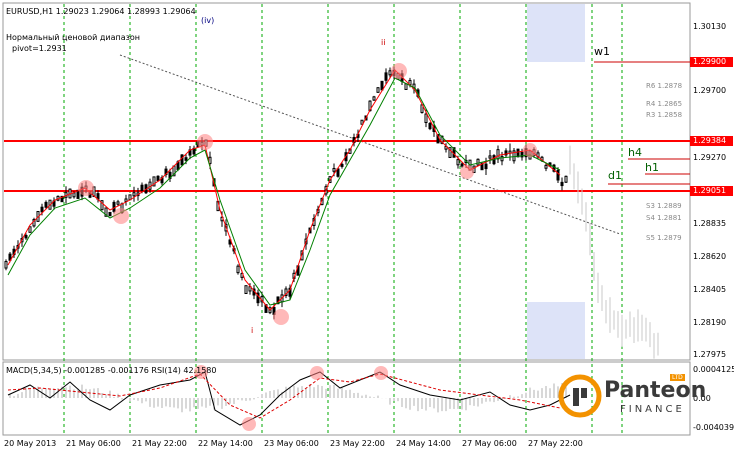 Image resolution: width=734 pixels, height=459 pixels. I want to click on macd-highlights, so click(291, 398).